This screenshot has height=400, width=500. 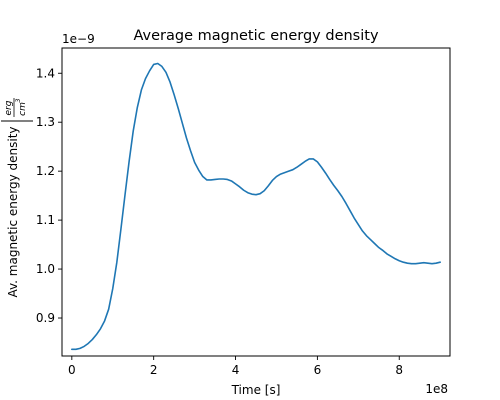 What do you see at coordinates (72, 370) in the screenshot?
I see `x-tick-label: 0` at bounding box center [72, 370].